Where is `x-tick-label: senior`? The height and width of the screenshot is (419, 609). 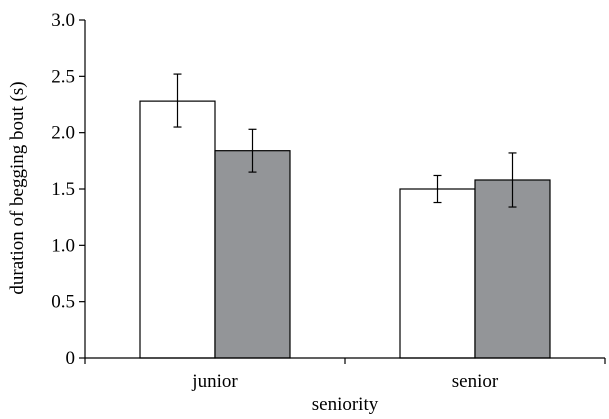
x-tick-label: senior is located at coordinates (475, 381).